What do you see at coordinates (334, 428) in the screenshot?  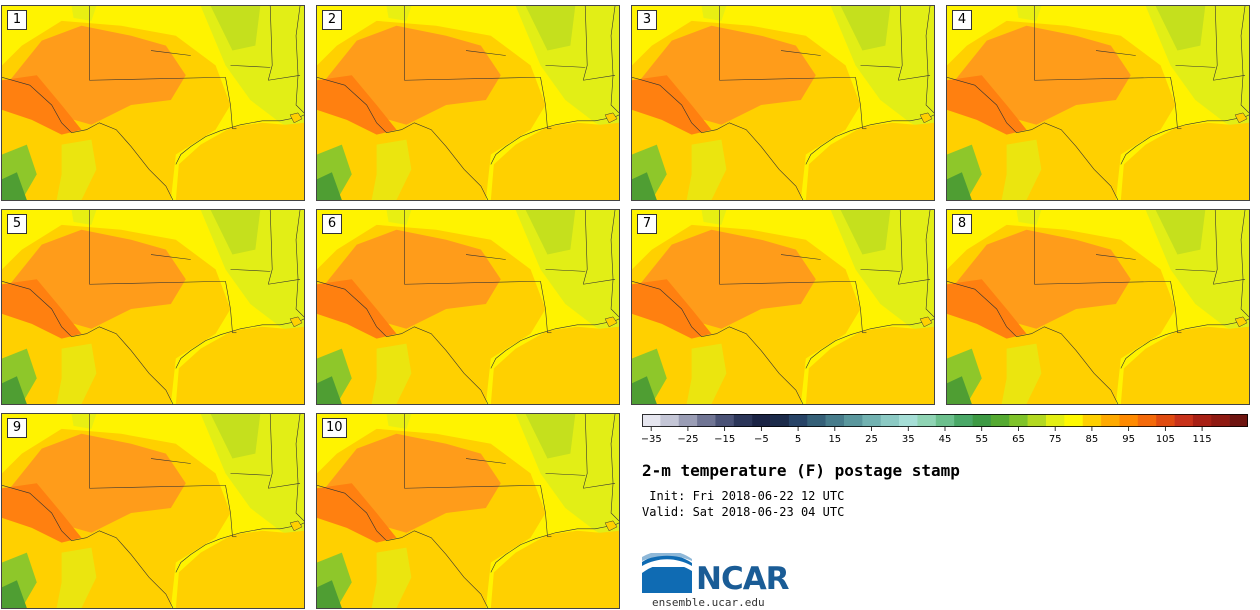 I see `member-number: 10` at bounding box center [334, 428].